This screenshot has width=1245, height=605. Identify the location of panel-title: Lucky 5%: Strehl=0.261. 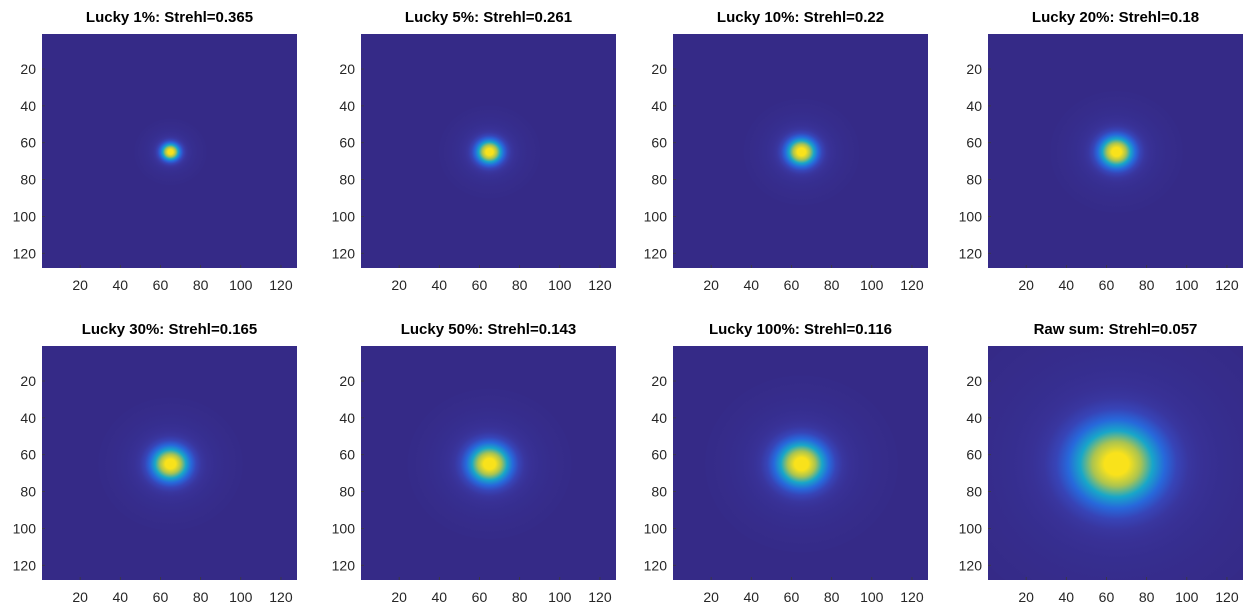
(488, 17).